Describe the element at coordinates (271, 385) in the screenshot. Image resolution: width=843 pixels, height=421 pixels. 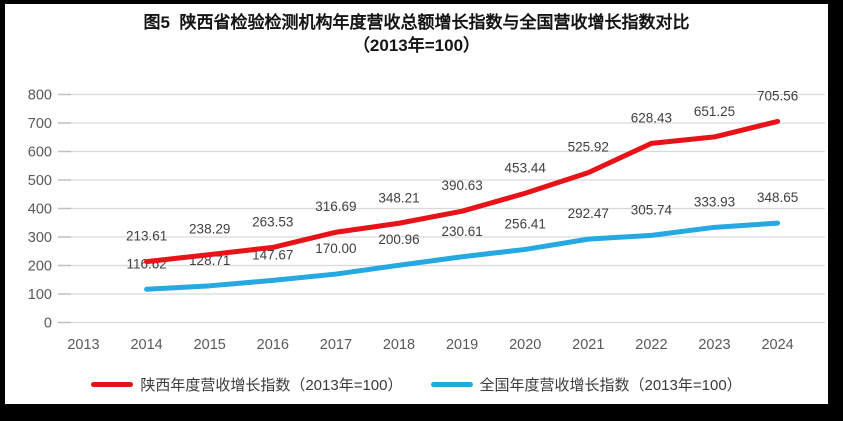
I see `legend-label-shaanxi: 陕西年度营收增长指数（2013年=100）` at that location.